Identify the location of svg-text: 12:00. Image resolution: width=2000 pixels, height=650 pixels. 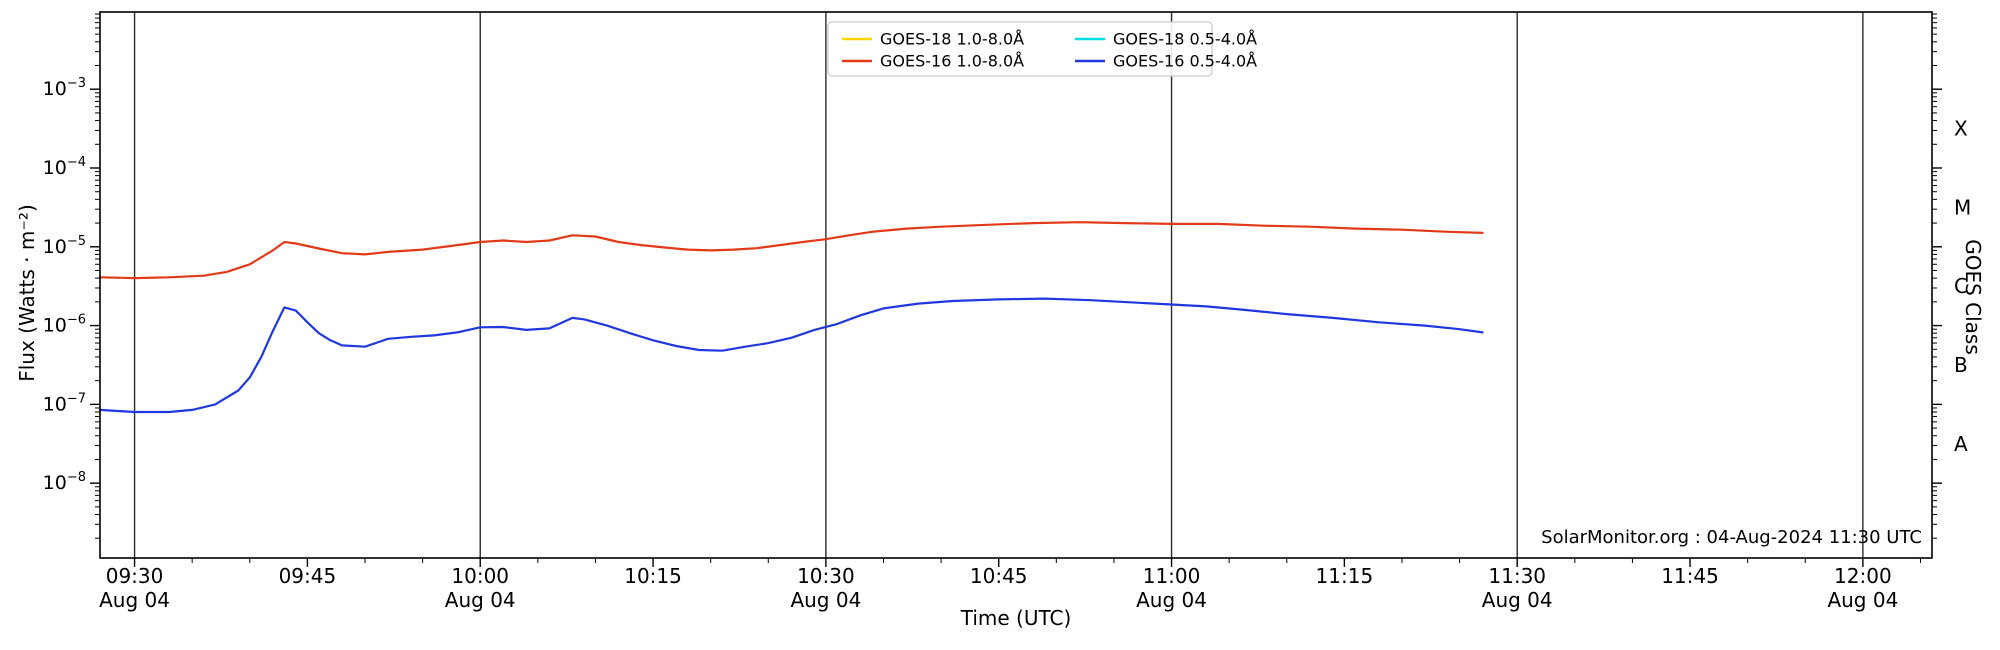
(1863, 576).